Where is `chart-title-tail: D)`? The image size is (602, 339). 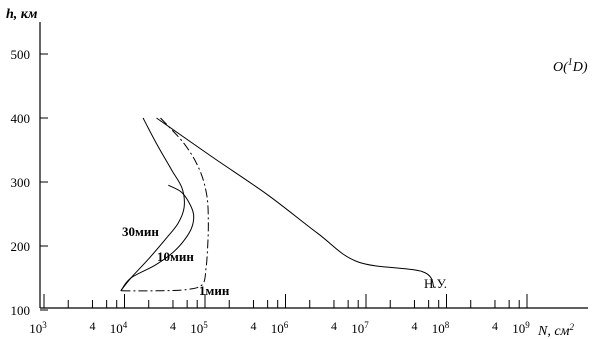 chart-title-tail: D) is located at coordinates (580, 67).